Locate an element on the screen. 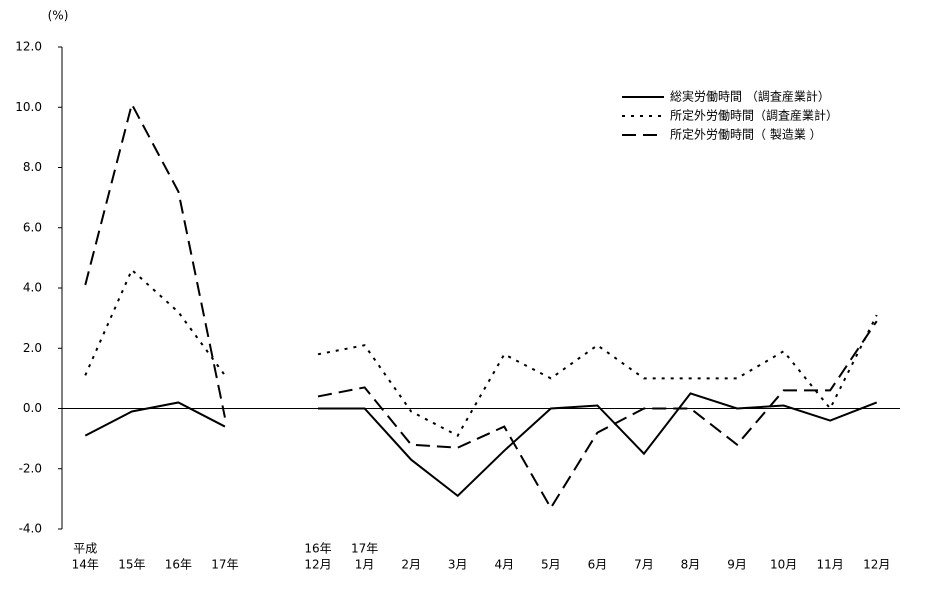 The image size is (925, 593). x-tick-label: 2月 is located at coordinates (411, 565).